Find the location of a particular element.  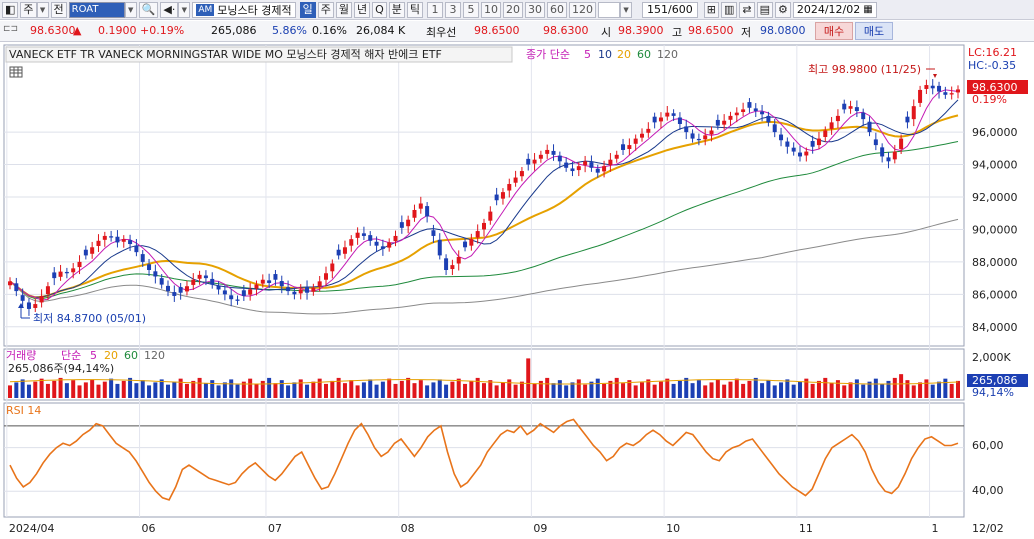

gear-icon: ⚙ is located at coordinates (782, 9).